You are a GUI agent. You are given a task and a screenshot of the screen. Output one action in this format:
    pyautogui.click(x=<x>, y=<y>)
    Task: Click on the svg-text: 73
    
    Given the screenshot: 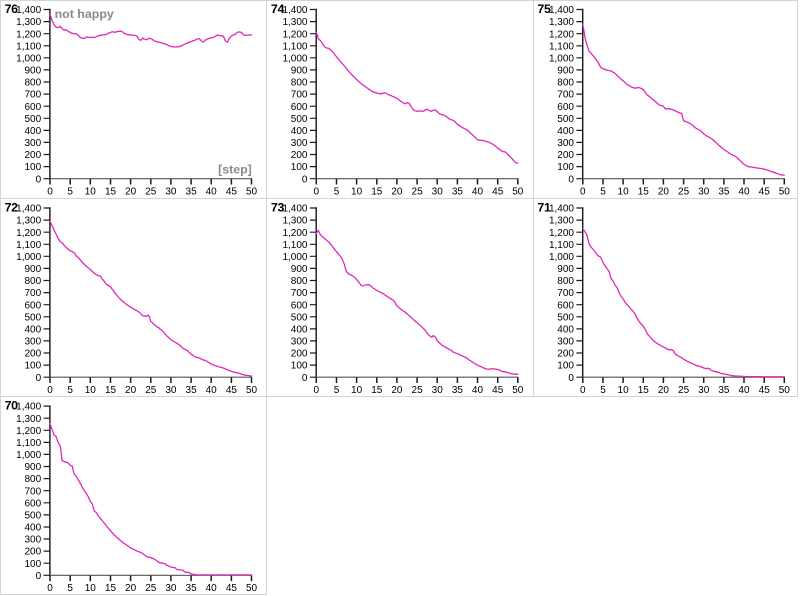 What is the action you would take?
    pyautogui.click(x=278, y=207)
    